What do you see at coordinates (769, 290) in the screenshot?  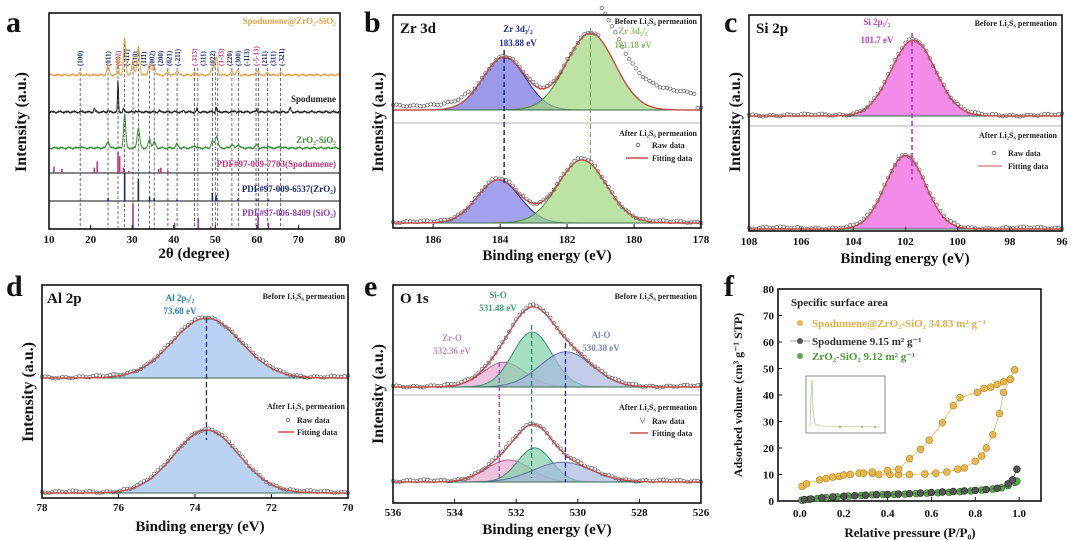 I see `y-tick-label: 80` at bounding box center [769, 290].